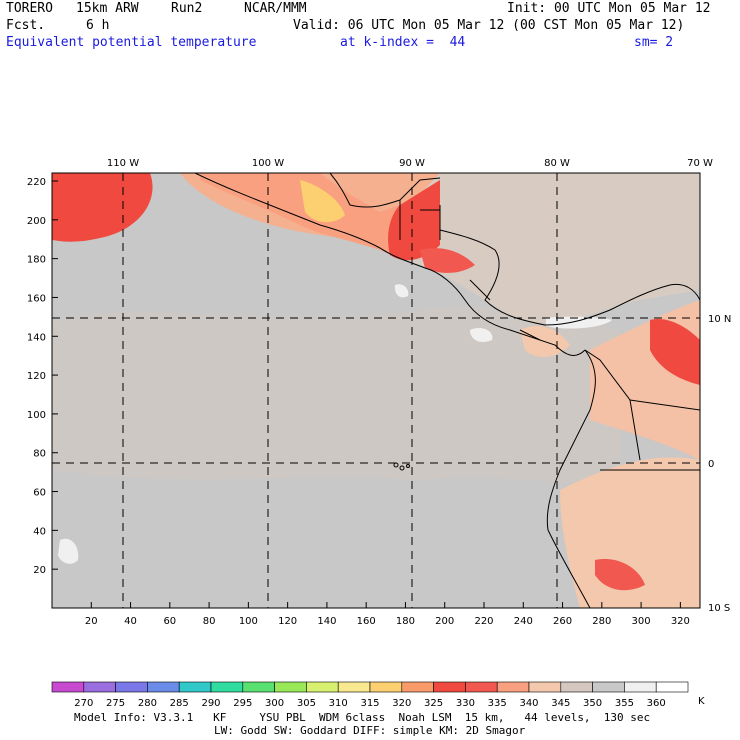  Describe the element at coordinates (579, 322) in the screenshot. I see `cool-spot-caribbean` at that location.